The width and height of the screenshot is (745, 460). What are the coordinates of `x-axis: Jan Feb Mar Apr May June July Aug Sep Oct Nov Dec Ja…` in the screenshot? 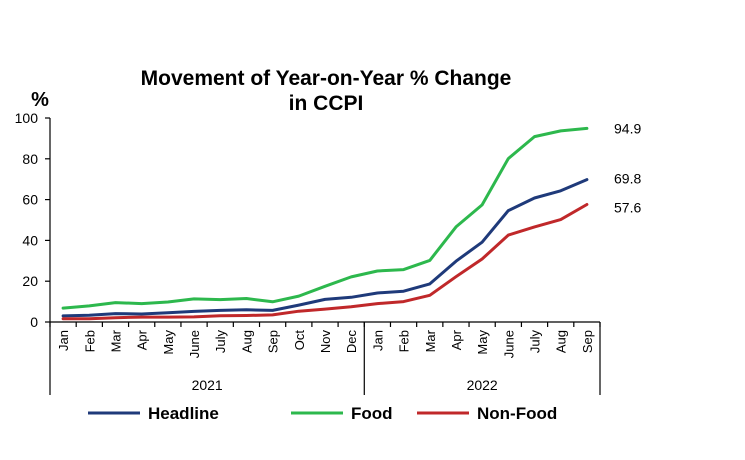 It's located at (325, 358).